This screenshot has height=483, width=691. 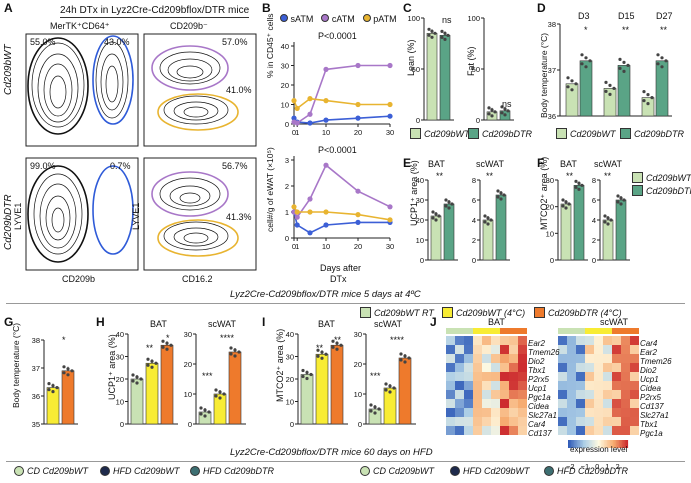 What do you see at coordinates (43, 42) in the screenshot?
I see `pct-r1-left-a: 55.0%` at bounding box center [43, 42].